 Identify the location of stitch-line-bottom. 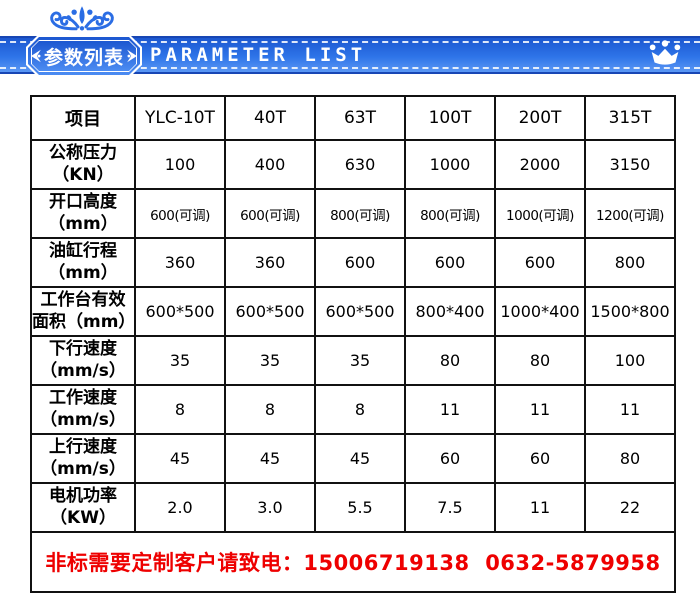
(350, 68).